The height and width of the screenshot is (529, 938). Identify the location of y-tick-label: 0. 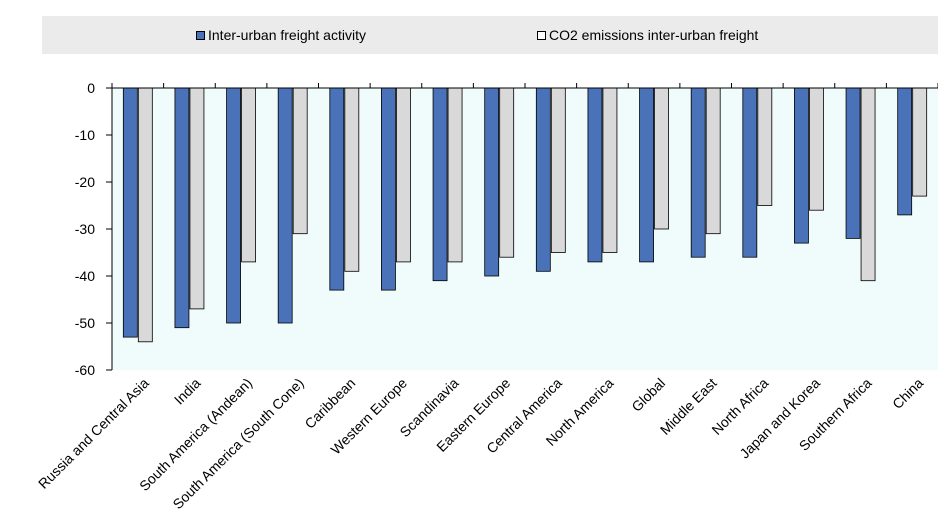
(91, 88).